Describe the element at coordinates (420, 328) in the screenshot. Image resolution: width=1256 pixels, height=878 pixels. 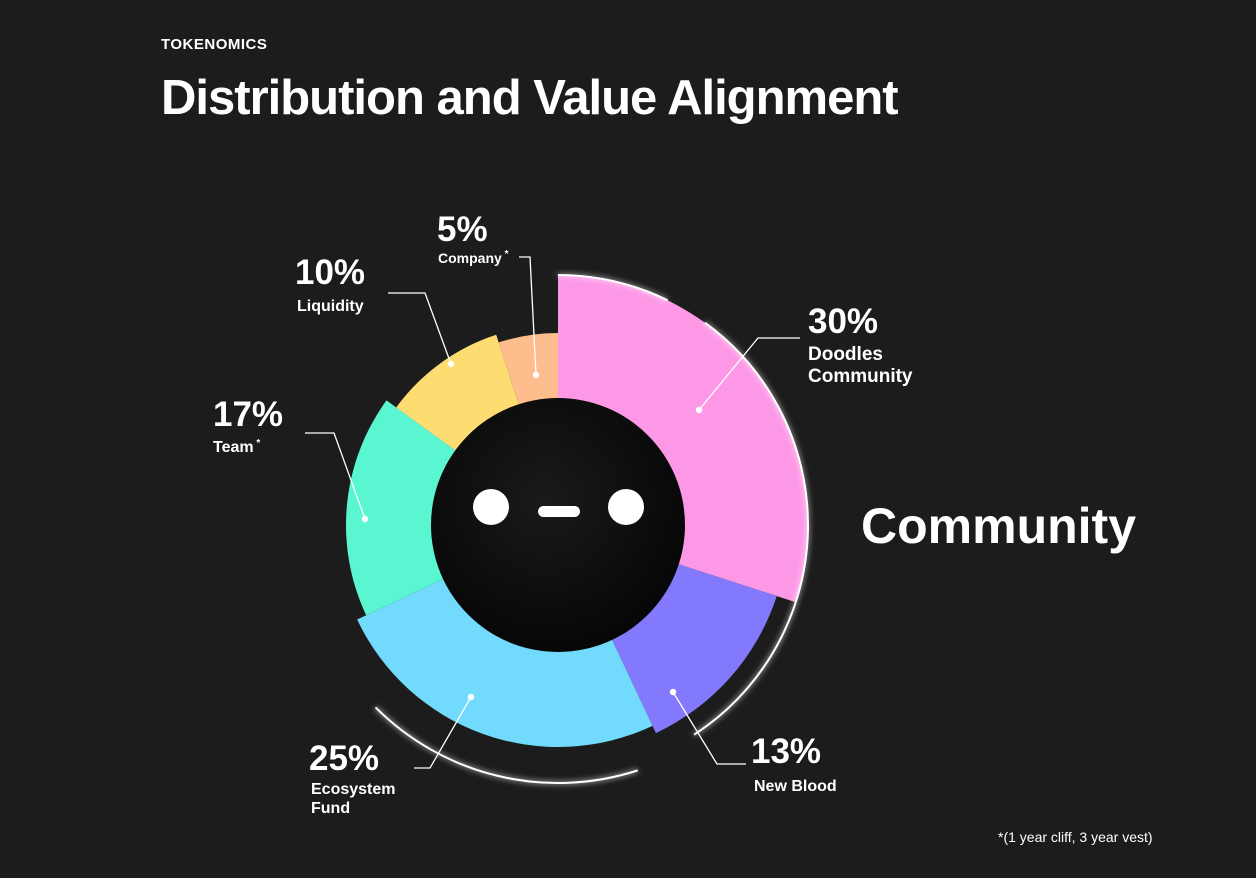
I see `leader-line-liquidity` at that location.